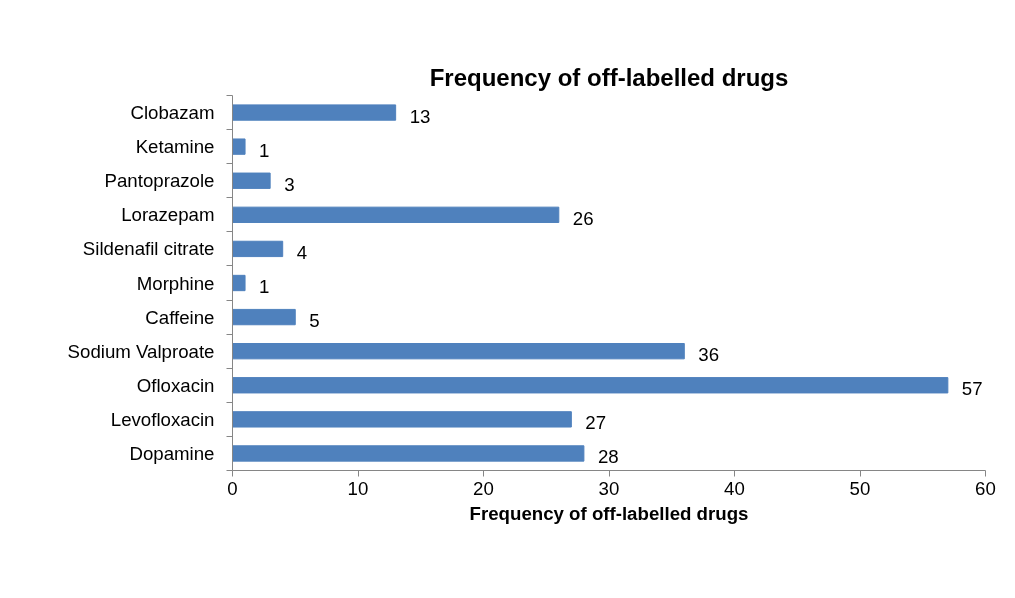  Describe the element at coordinates (358, 488) in the screenshot. I see `x-tick-label: 10` at that location.